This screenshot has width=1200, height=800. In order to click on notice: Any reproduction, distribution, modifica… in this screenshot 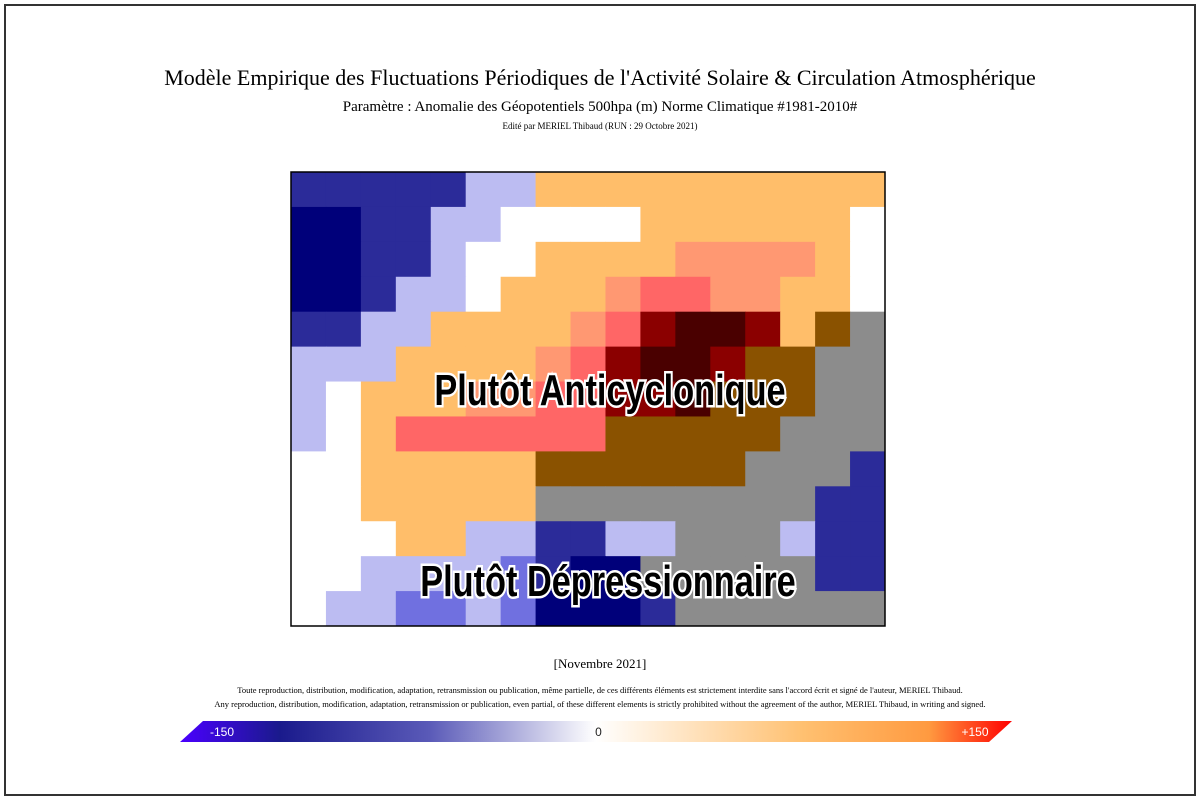, I will do `click(599, 704)`.